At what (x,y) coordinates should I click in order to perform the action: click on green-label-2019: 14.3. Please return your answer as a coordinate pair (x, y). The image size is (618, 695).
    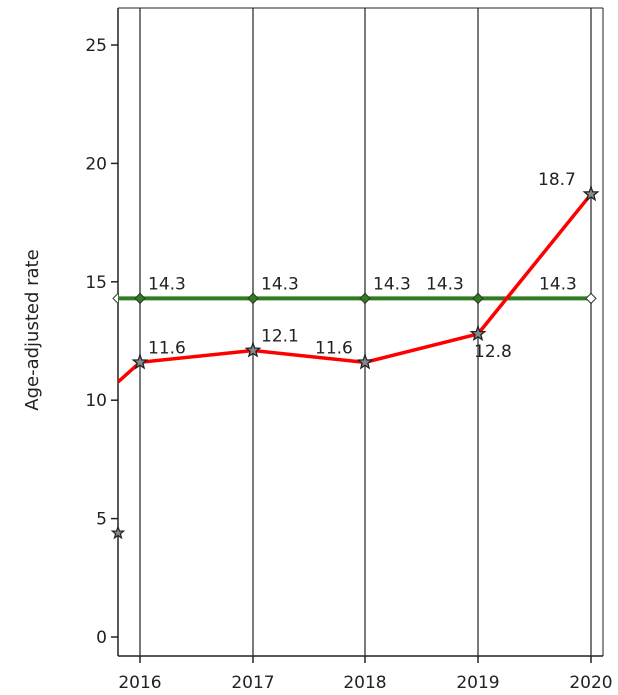
    Looking at the image, I should click on (445, 284).